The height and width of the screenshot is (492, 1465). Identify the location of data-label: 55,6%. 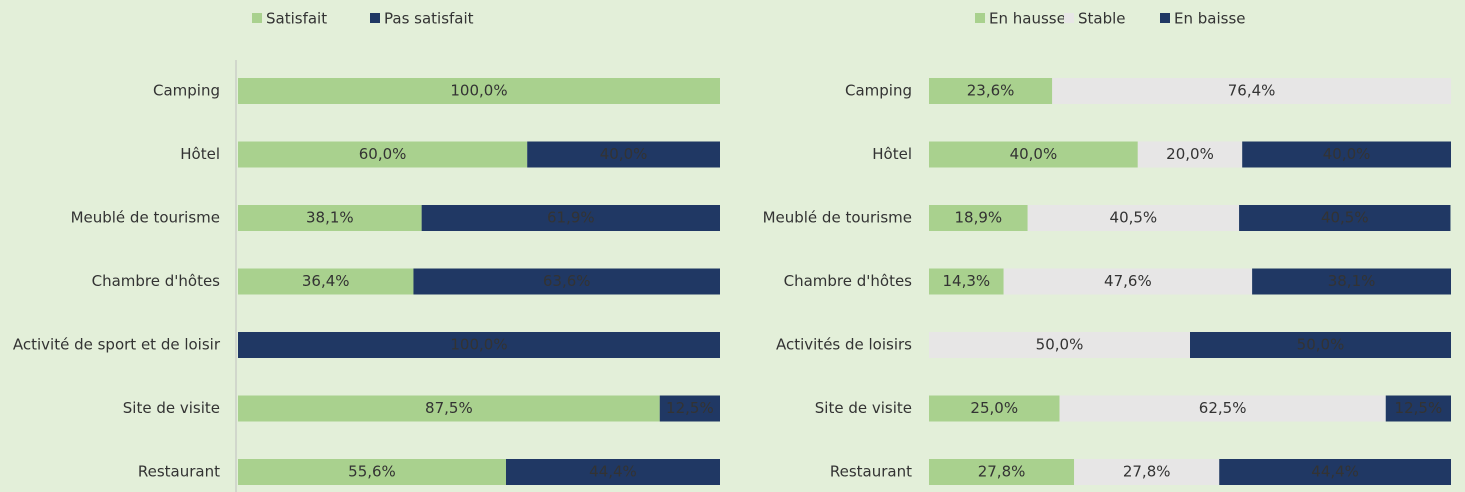
(372, 472).